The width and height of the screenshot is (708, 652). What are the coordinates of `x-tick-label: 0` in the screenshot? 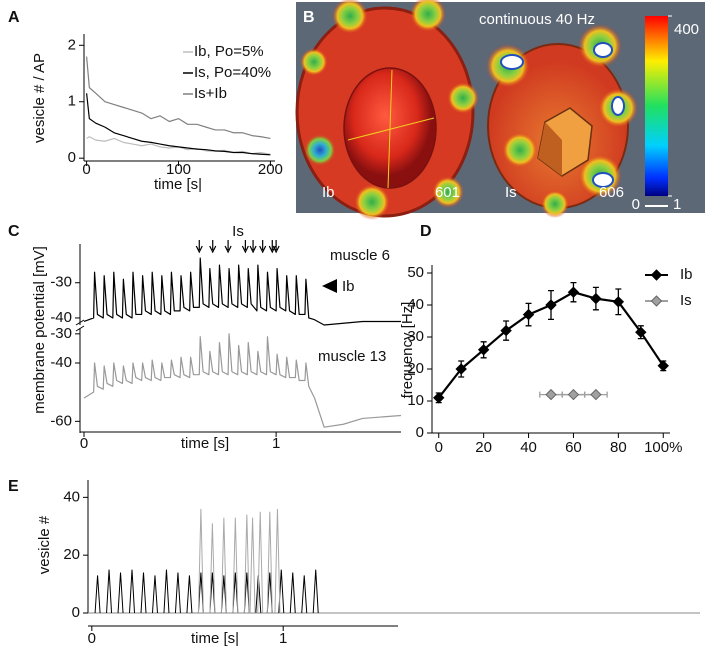 It's located at (92, 638).